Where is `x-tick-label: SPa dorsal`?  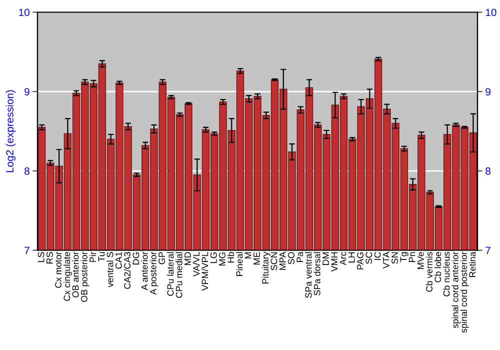 x-tick-label: SPa dorsal is located at coordinates (317, 274).